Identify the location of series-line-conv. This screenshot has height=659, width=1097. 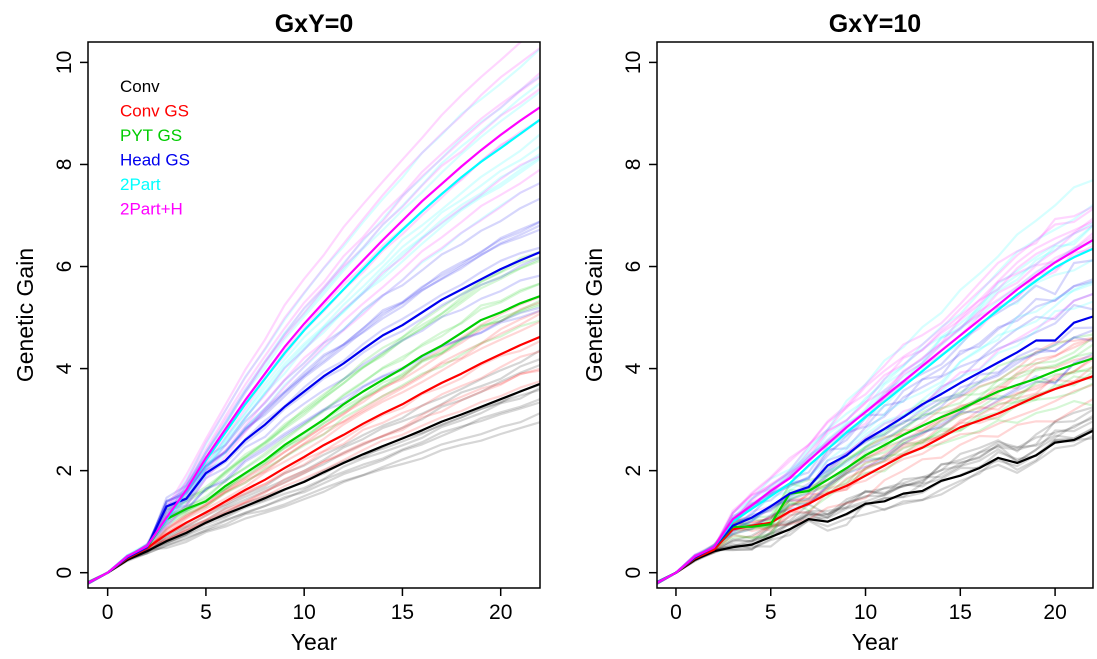
(314, 483).